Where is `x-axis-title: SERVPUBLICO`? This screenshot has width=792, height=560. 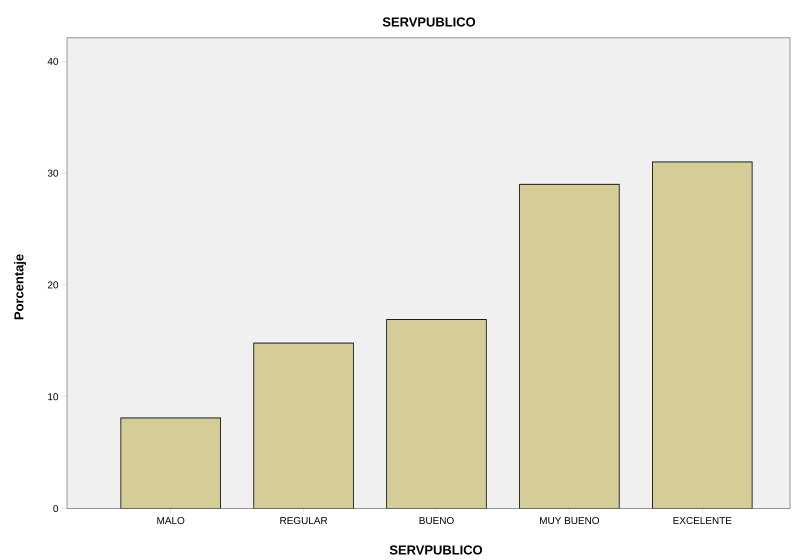
x-axis-title: SERVPUBLICO is located at coordinates (436, 550).